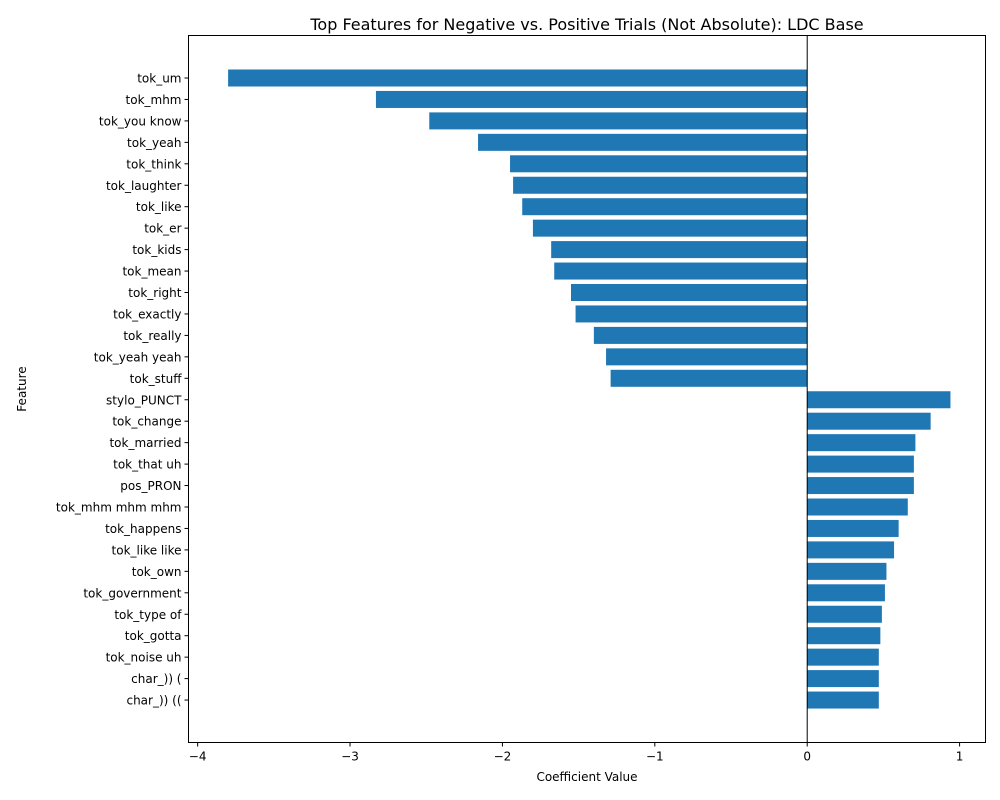  I want to click on bar-tok-really, so click(700, 335).